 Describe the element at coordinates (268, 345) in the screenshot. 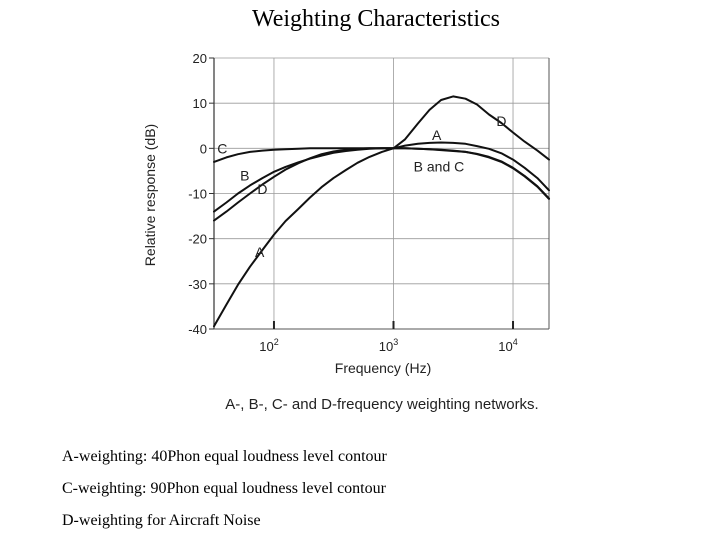

I see `x-tick-label-100: 10²` at that location.